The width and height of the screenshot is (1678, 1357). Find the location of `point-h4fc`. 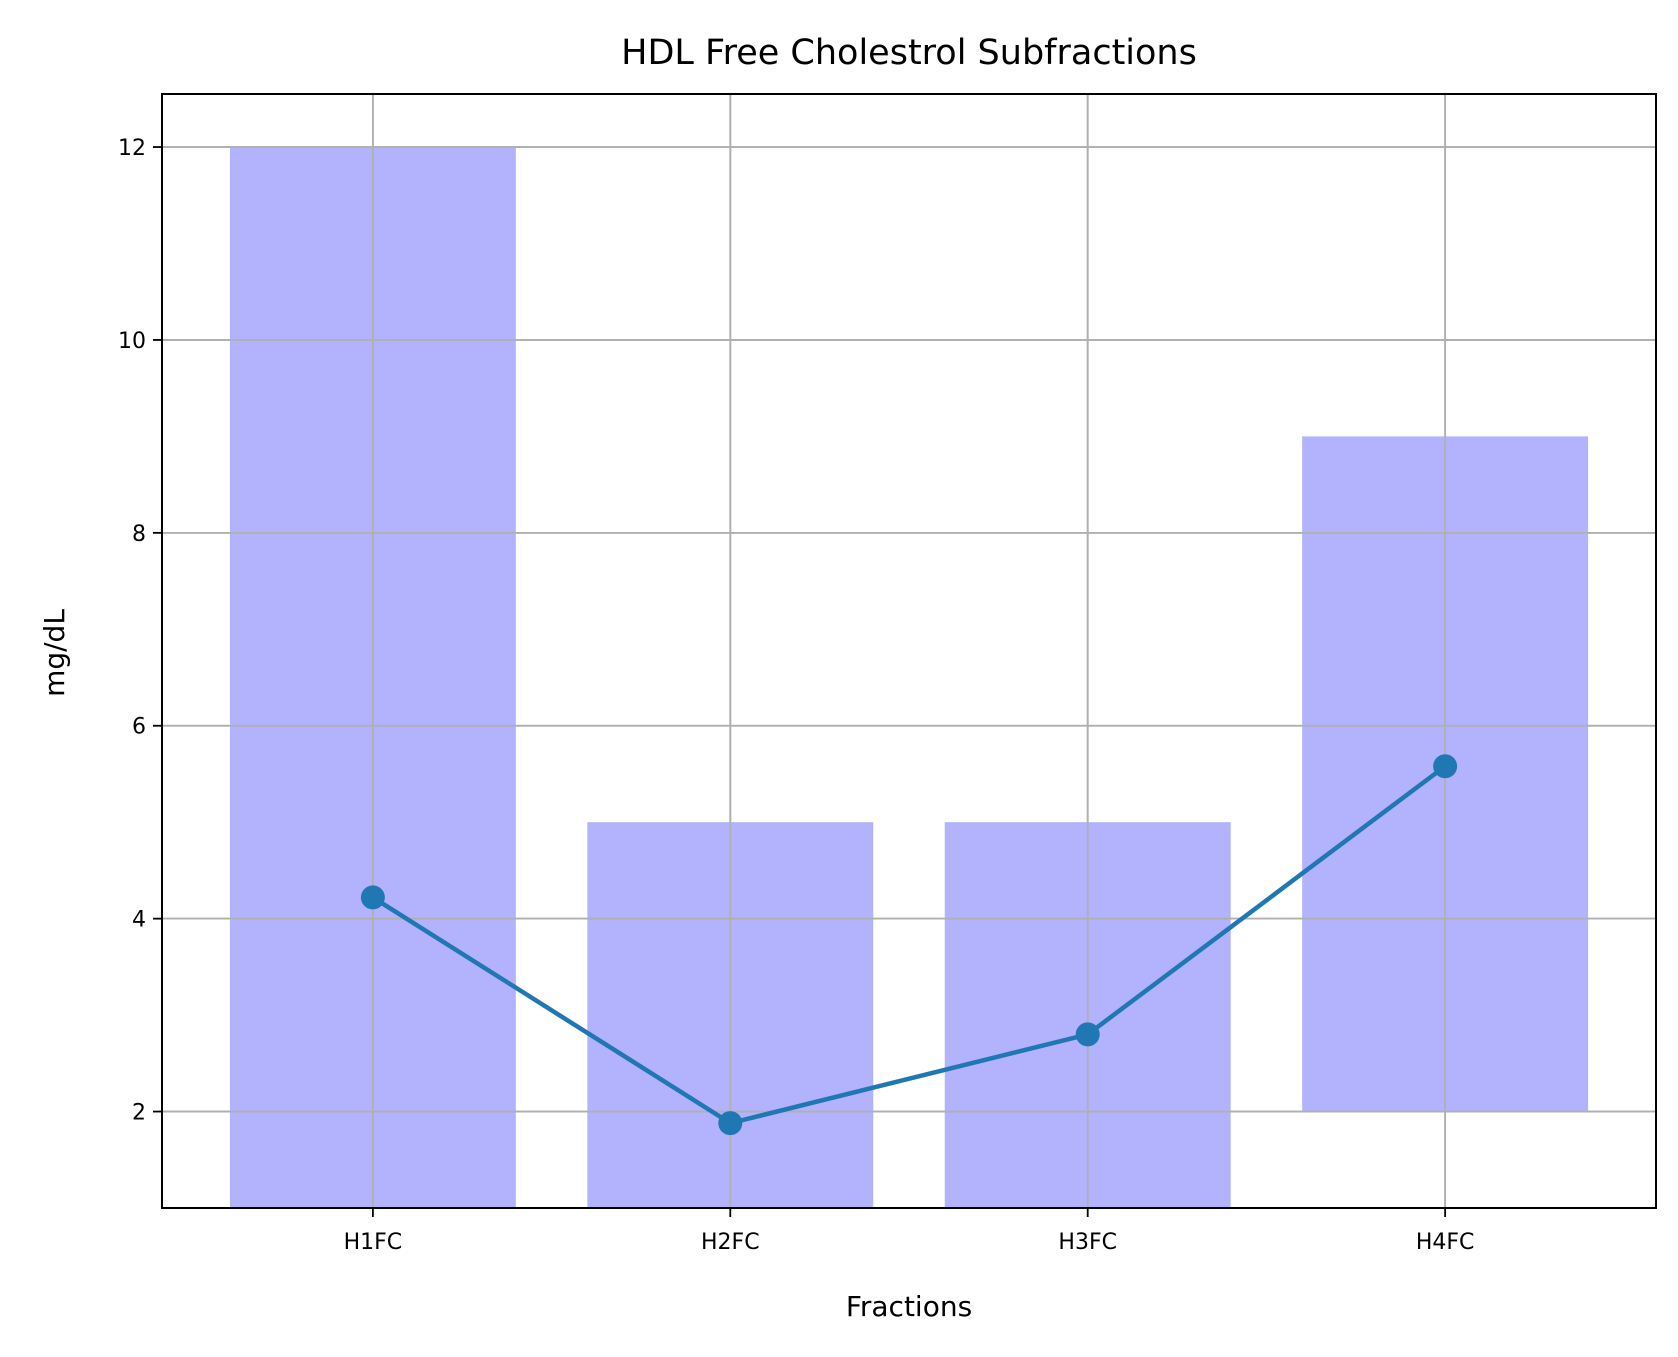

point-h4fc is located at coordinates (1445, 766).